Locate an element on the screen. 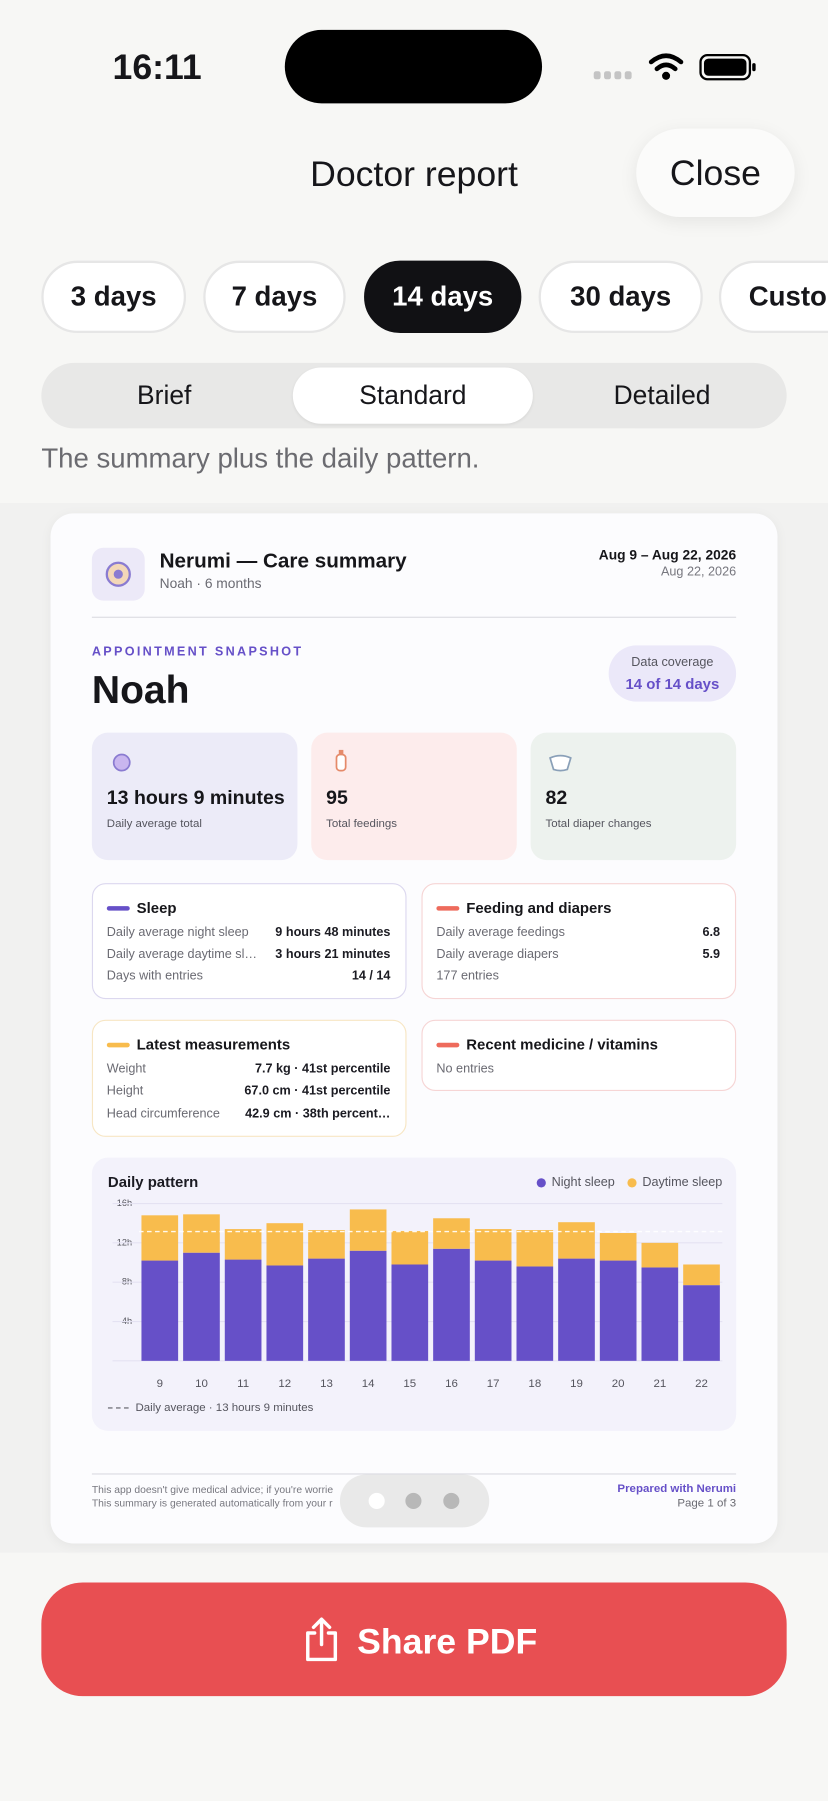  patient-name: Noah is located at coordinates (140, 690).